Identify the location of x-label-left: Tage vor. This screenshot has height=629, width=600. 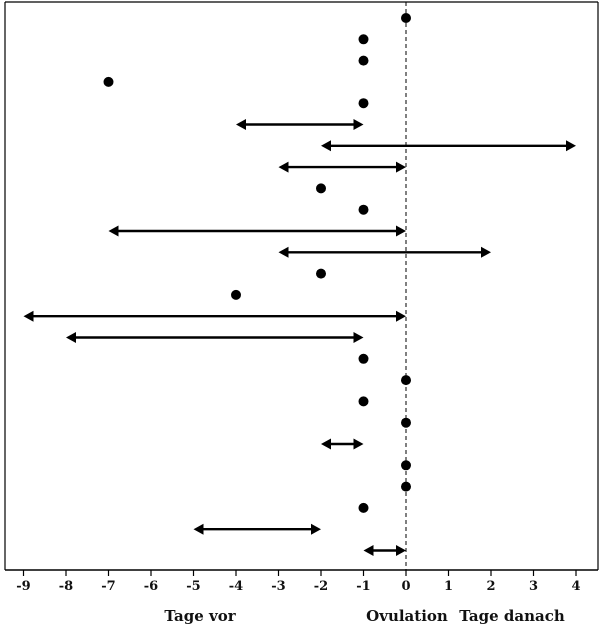
(200, 616).